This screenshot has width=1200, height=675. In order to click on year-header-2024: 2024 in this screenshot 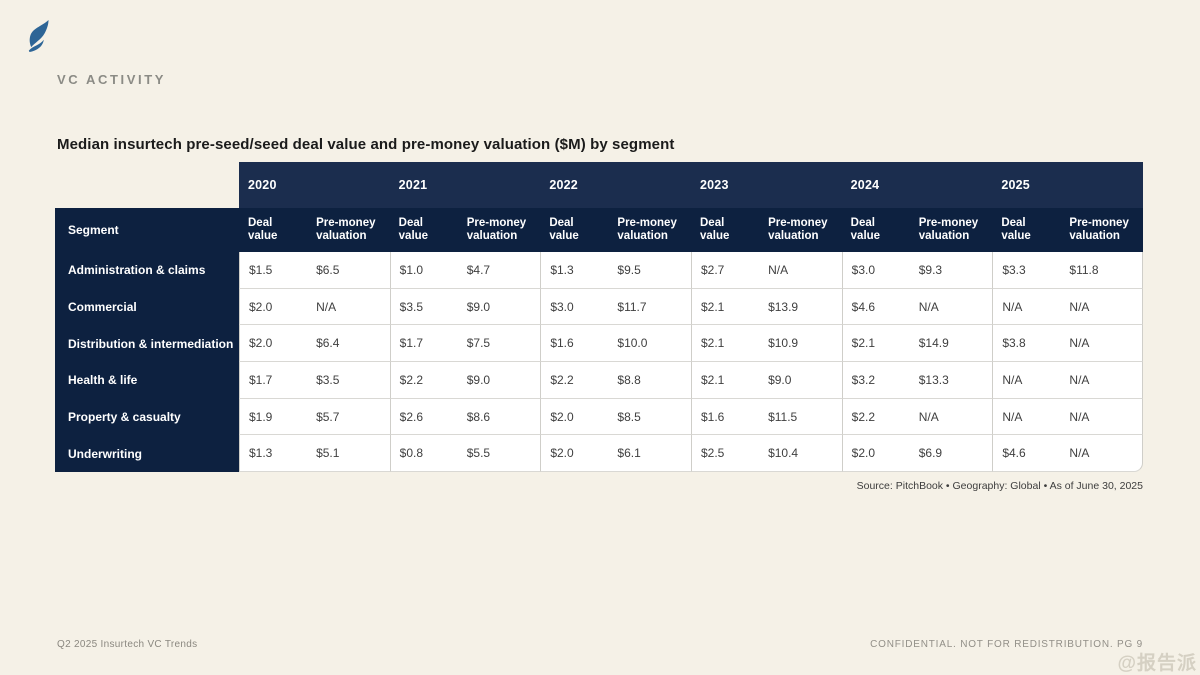, I will do `click(917, 185)`.